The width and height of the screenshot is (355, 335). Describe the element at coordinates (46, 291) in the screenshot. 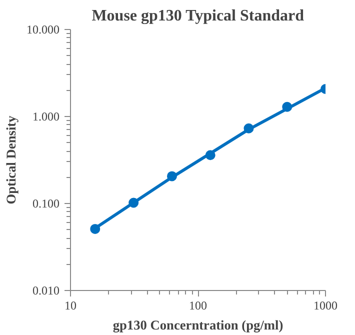

I see `y-tick-label: 0.010` at that location.